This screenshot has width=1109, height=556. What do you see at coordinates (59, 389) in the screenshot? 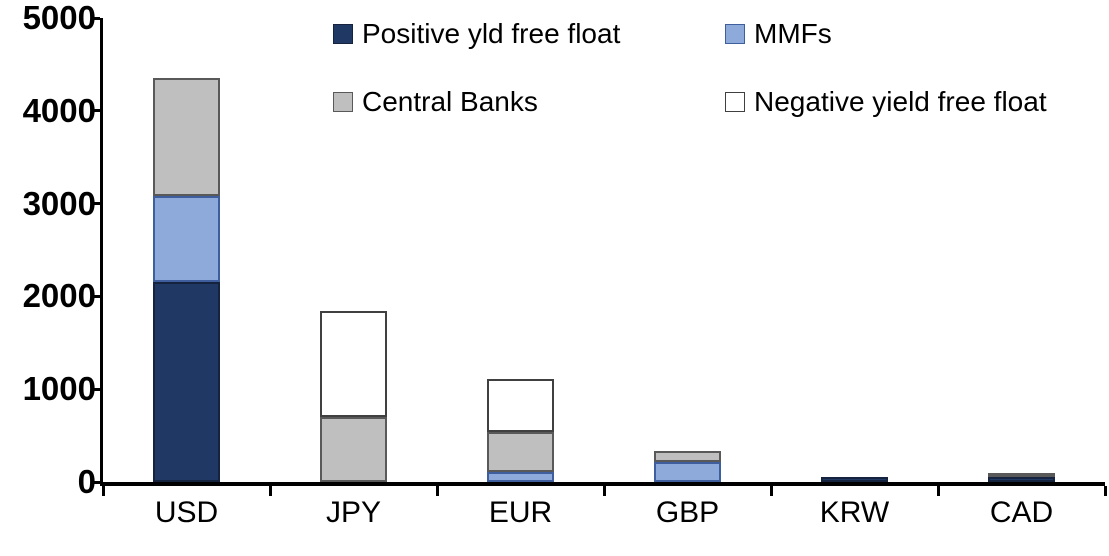
I see `y-axis-label: 1000` at bounding box center [59, 389].